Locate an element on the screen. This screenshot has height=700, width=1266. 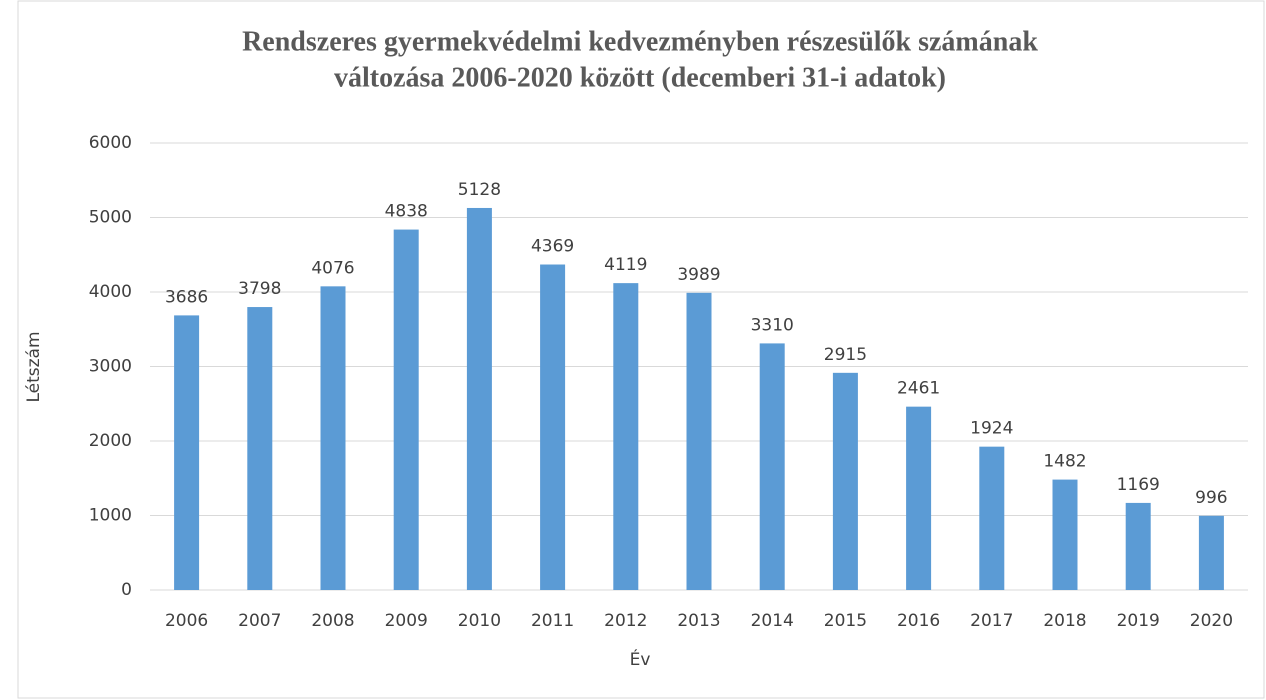
data-label: 3686 is located at coordinates (186, 297).